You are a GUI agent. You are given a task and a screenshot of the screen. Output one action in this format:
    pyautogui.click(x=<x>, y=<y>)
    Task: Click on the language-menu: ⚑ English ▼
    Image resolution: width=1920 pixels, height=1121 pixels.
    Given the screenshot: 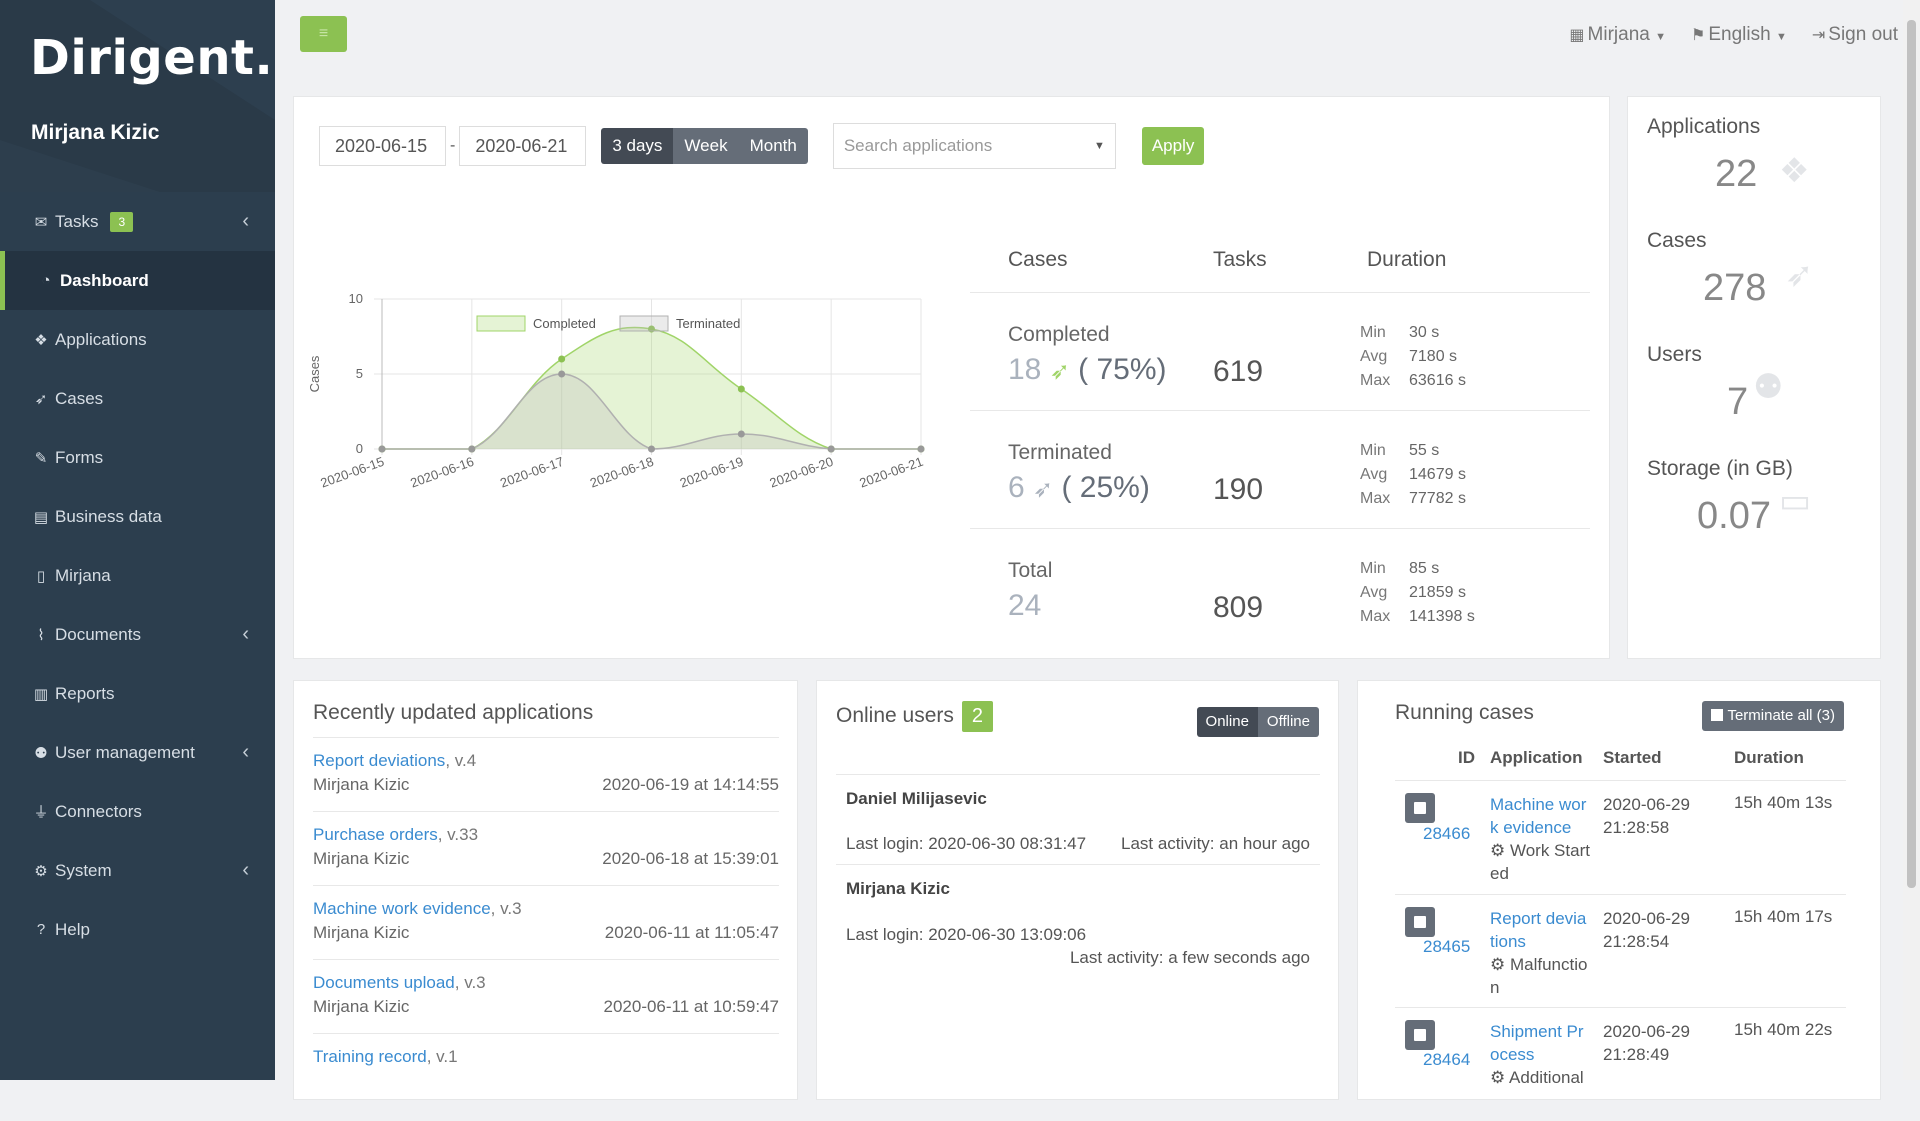 What is the action you would take?
    pyautogui.click(x=1739, y=35)
    